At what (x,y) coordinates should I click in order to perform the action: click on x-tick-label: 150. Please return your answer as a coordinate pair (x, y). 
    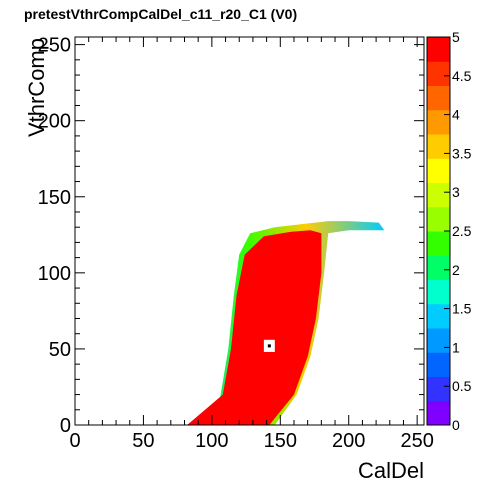
    Looking at the image, I should click on (280, 441).